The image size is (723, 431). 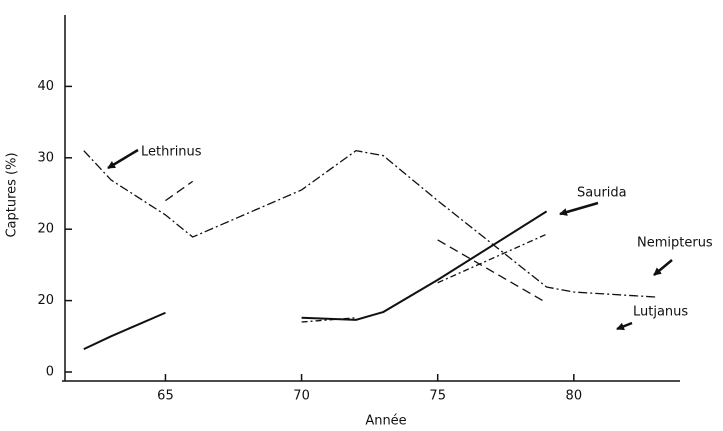 I want to click on series-annotation: Lethrinus, so click(x=171, y=152).